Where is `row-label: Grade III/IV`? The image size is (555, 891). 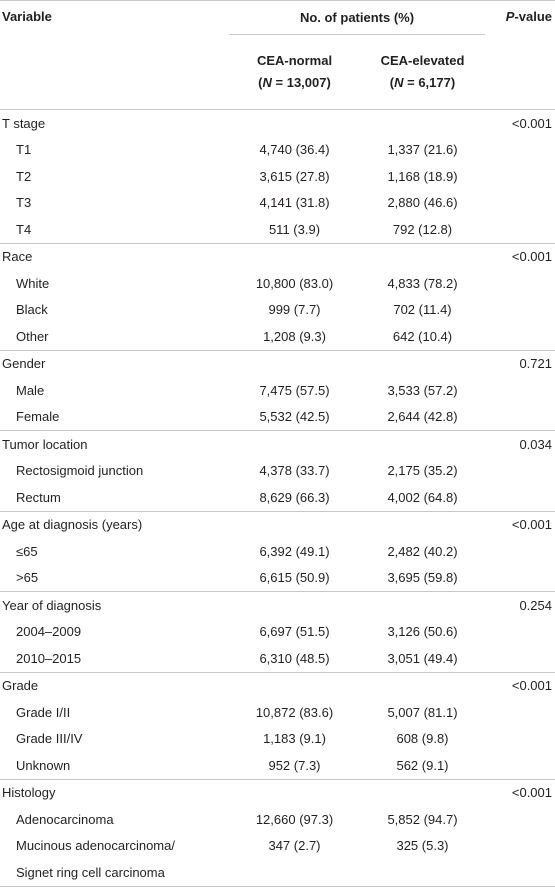
row-label: Grade III/IV is located at coordinates (49, 739).